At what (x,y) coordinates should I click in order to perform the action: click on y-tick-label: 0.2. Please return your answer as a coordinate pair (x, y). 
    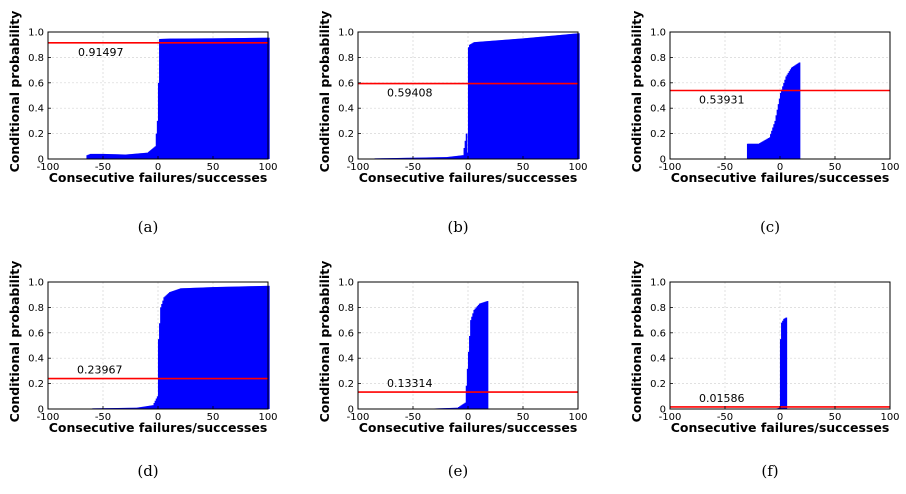
    Looking at the image, I should click on (36, 384).